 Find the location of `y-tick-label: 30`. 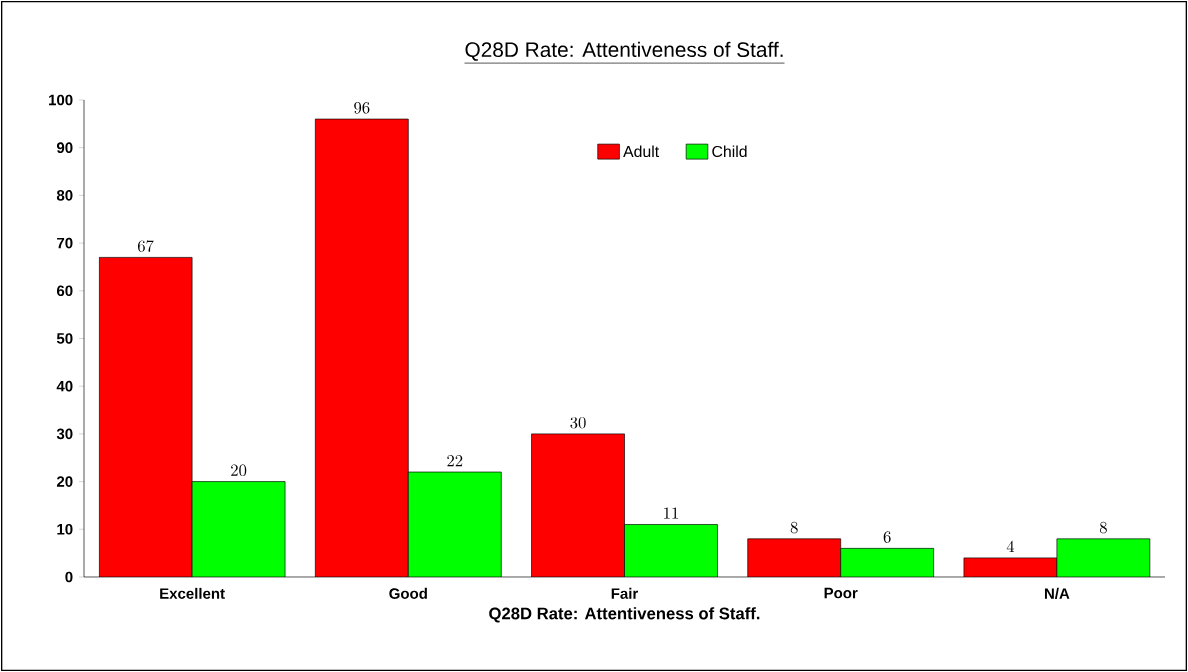

y-tick-label: 30 is located at coordinates (64, 434).